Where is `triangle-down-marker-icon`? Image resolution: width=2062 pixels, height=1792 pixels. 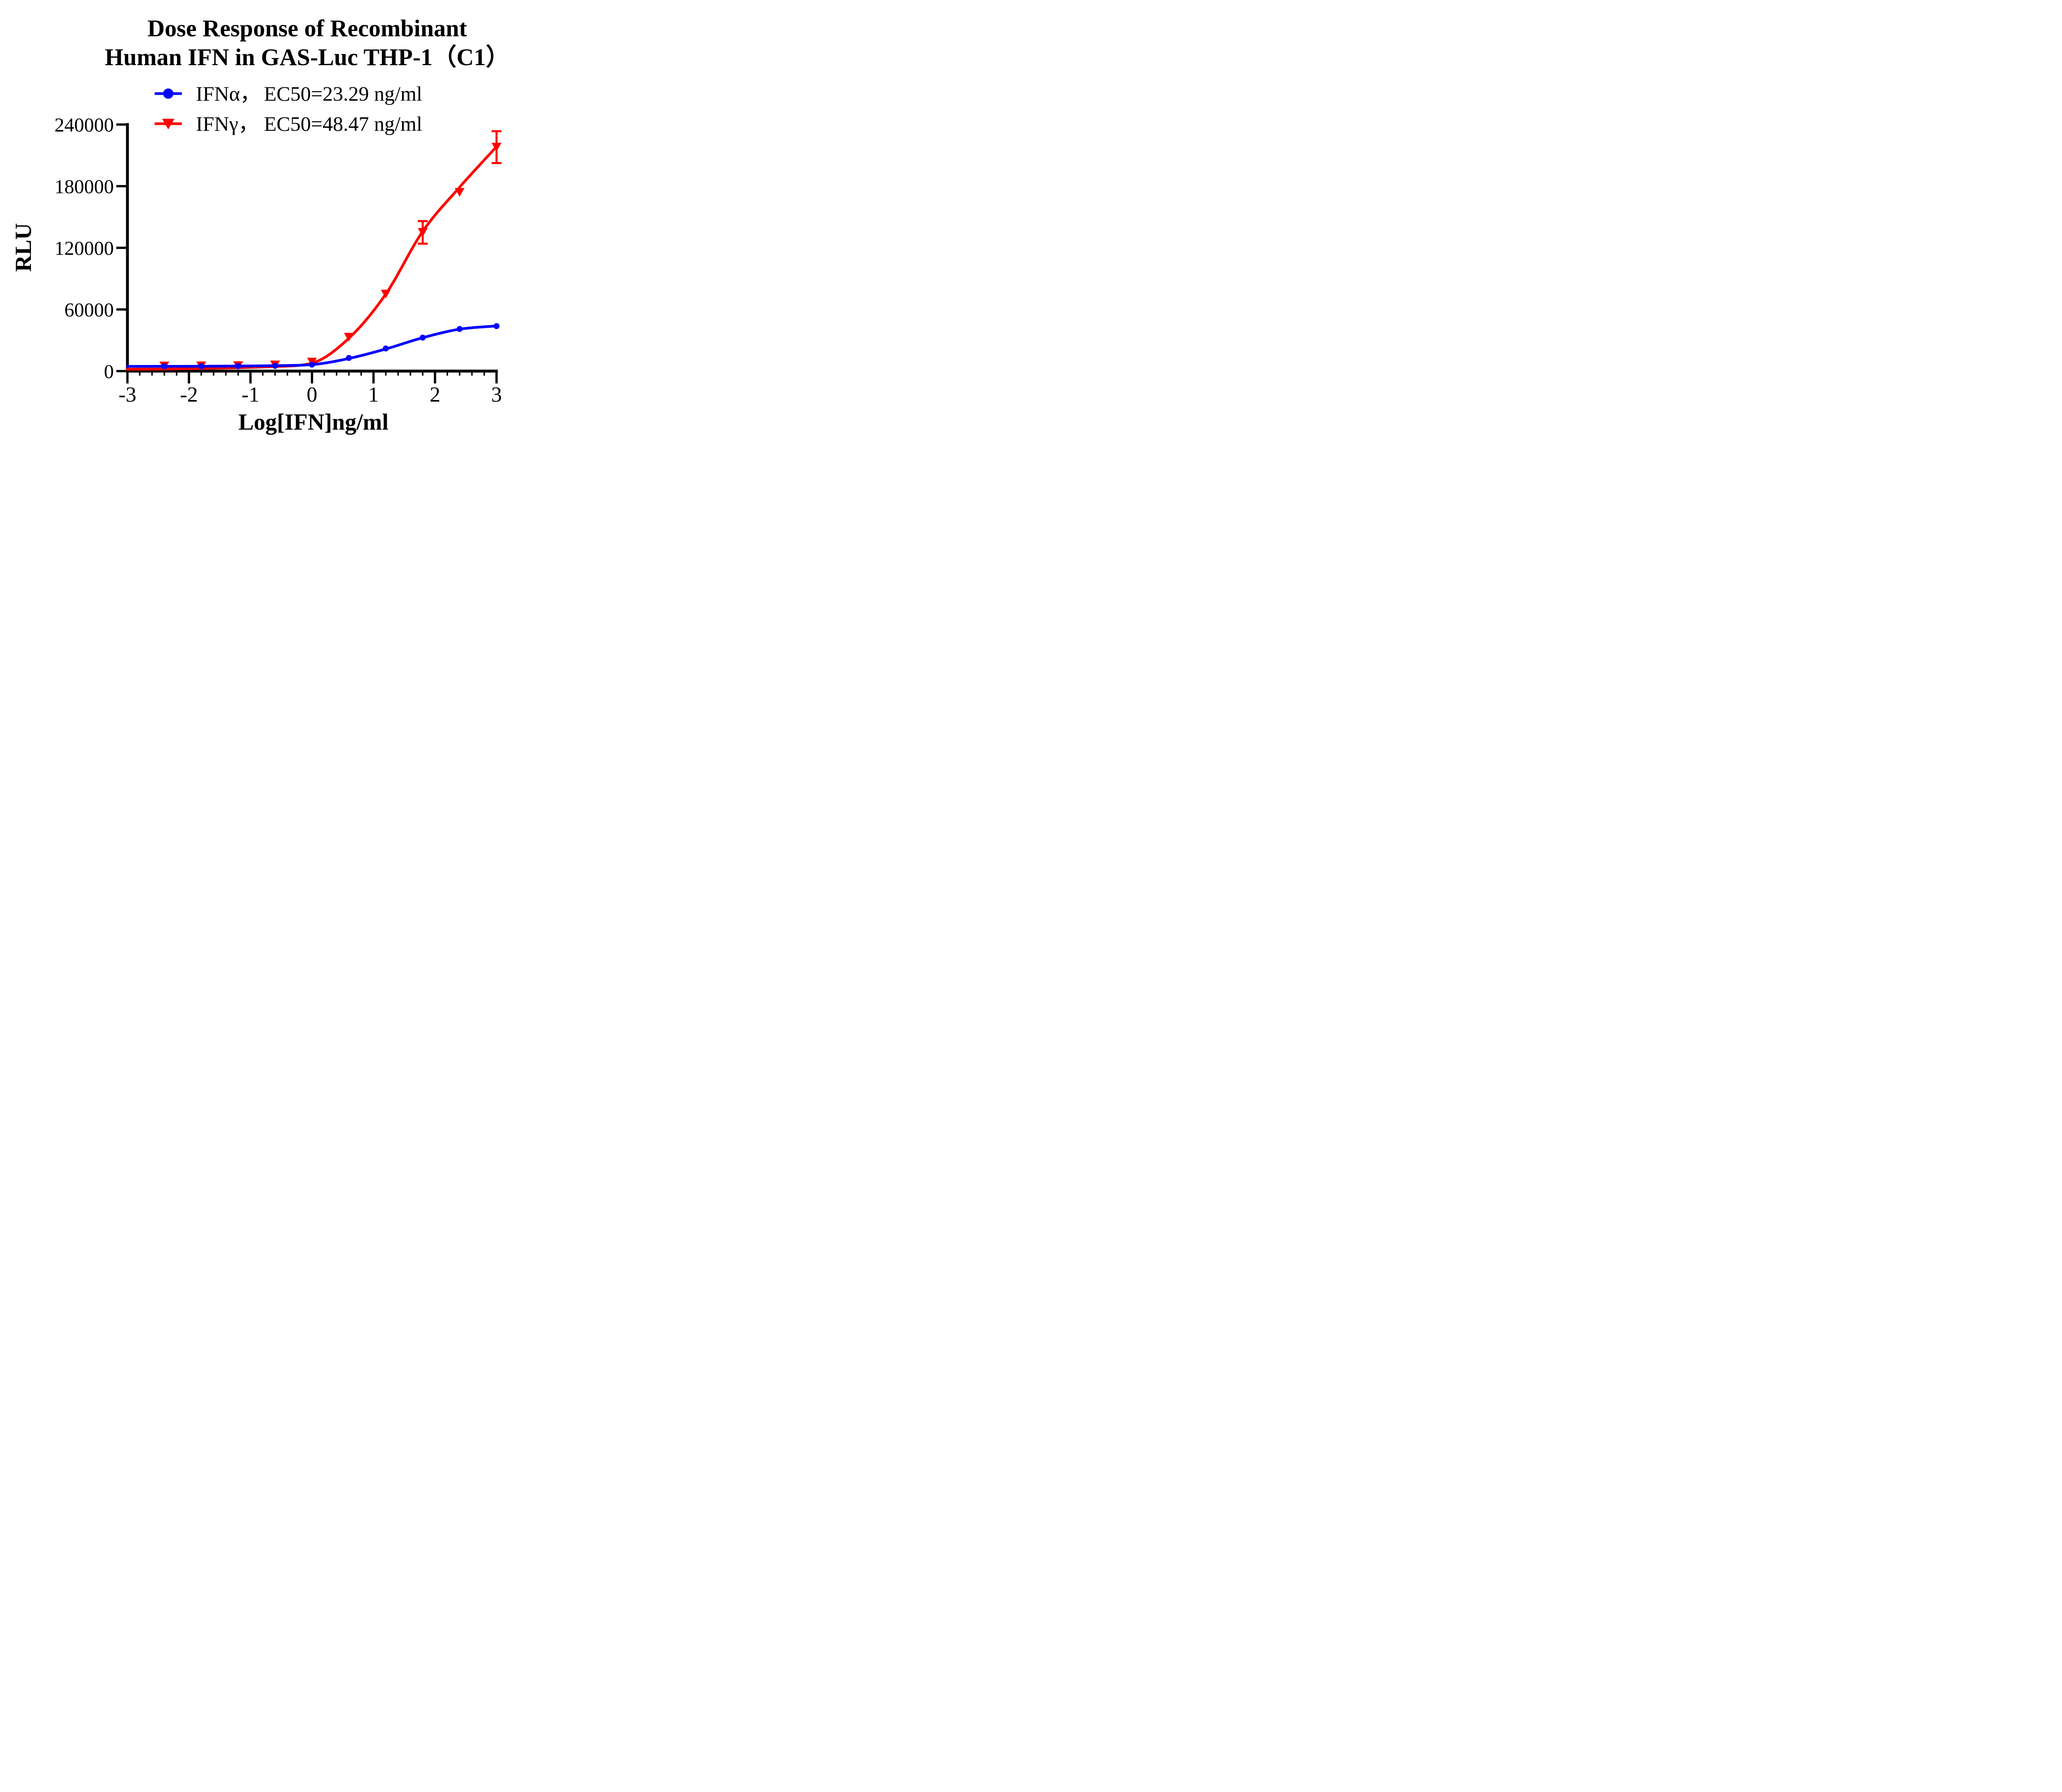 triangle-down-marker-icon is located at coordinates (168, 124).